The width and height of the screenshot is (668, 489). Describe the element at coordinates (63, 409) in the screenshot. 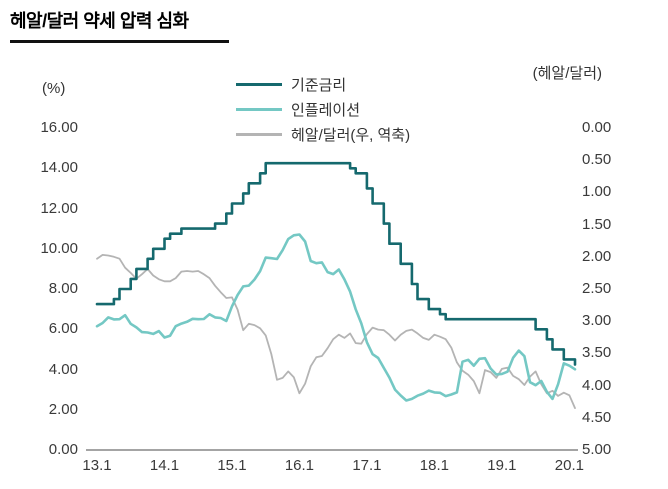

I see `left-axis-tick-label: 2.00` at that location.